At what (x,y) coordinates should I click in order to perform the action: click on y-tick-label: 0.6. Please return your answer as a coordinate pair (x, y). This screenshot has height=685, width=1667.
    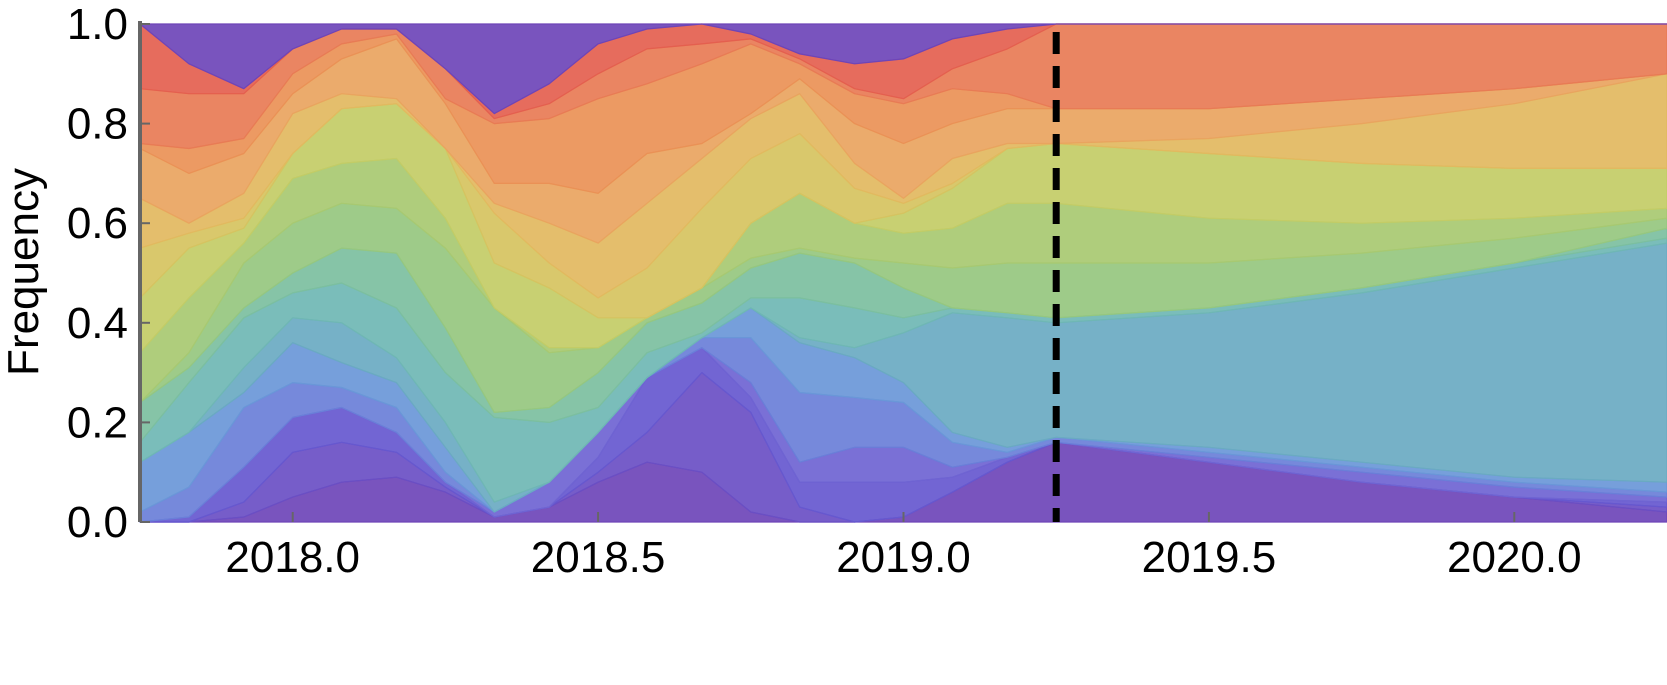
    Looking at the image, I should click on (97, 223).